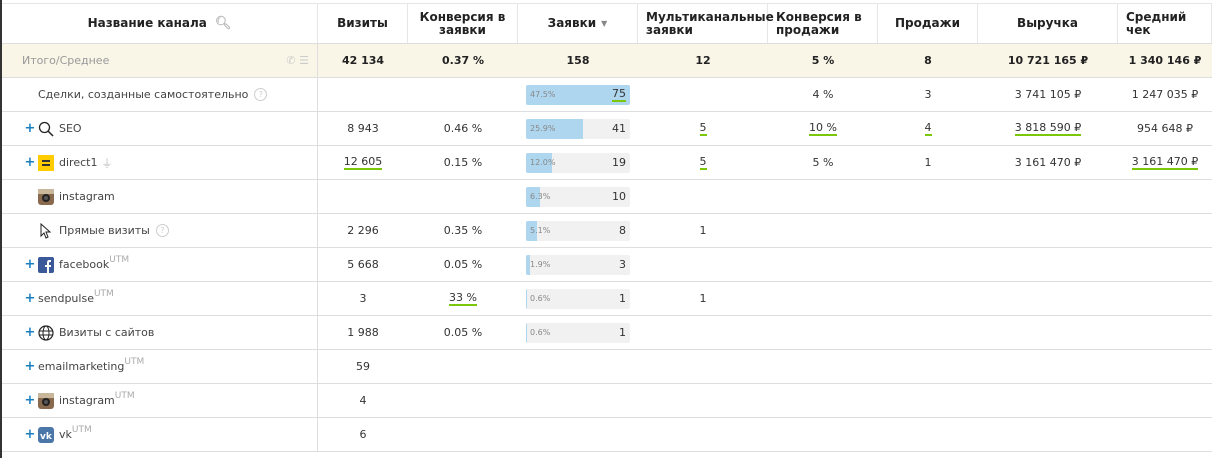 The image size is (1214, 458). What do you see at coordinates (463, 366) in the screenshot?
I see `cell-conv` at bounding box center [463, 366].